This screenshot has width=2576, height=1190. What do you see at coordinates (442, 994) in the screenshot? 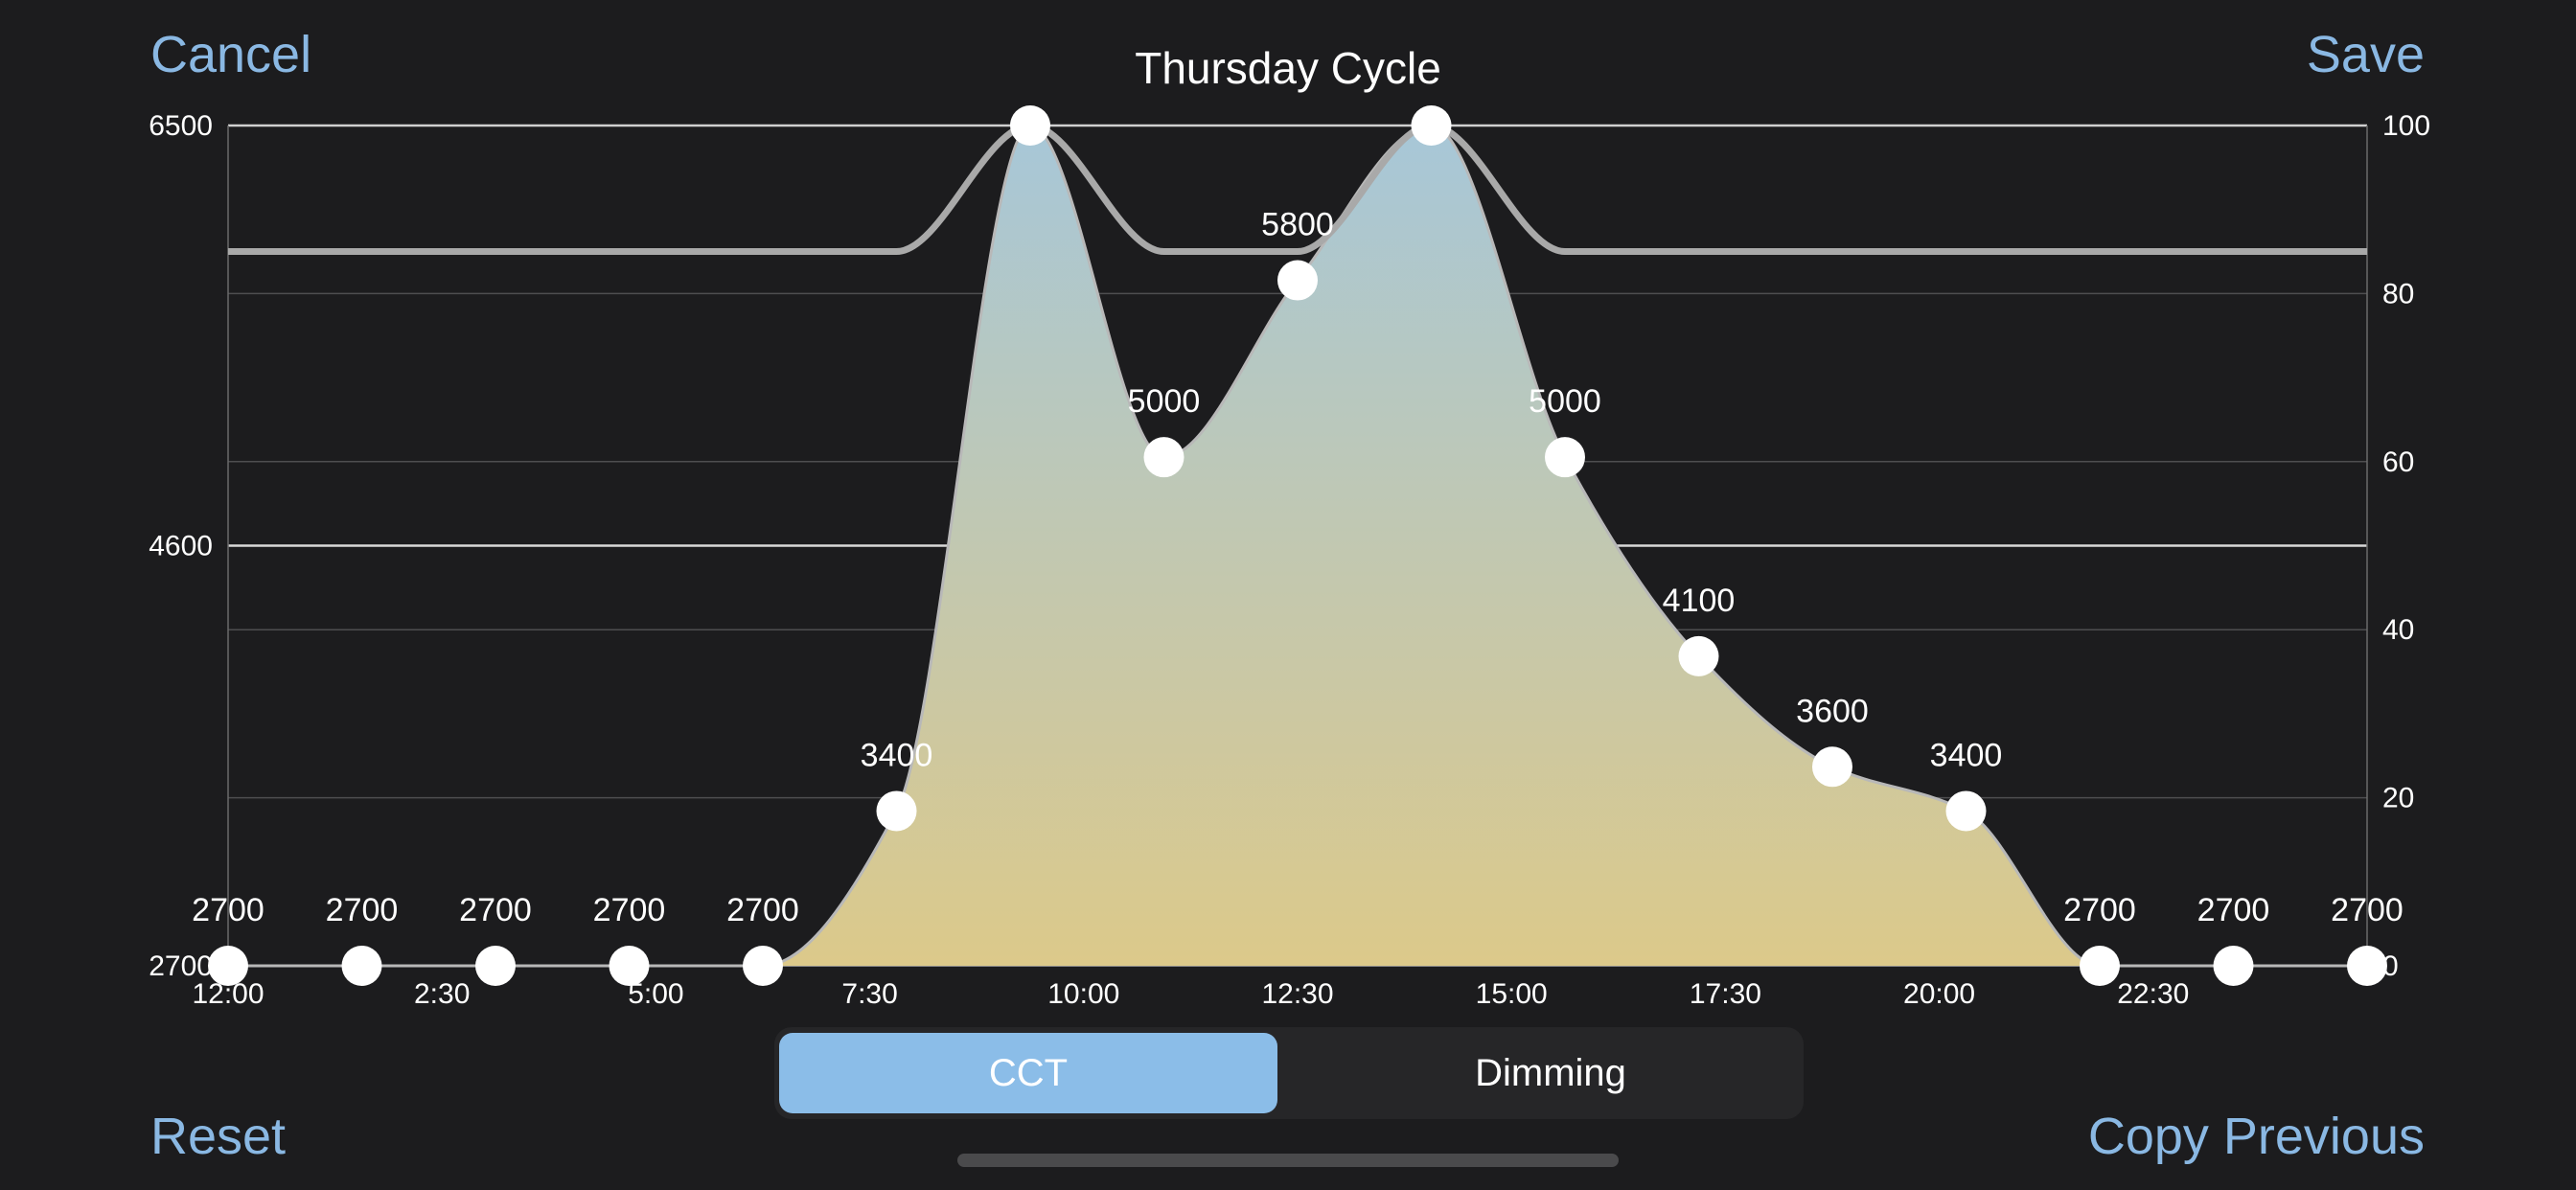
I see `x-axis-tick-label: 2:30` at bounding box center [442, 994].